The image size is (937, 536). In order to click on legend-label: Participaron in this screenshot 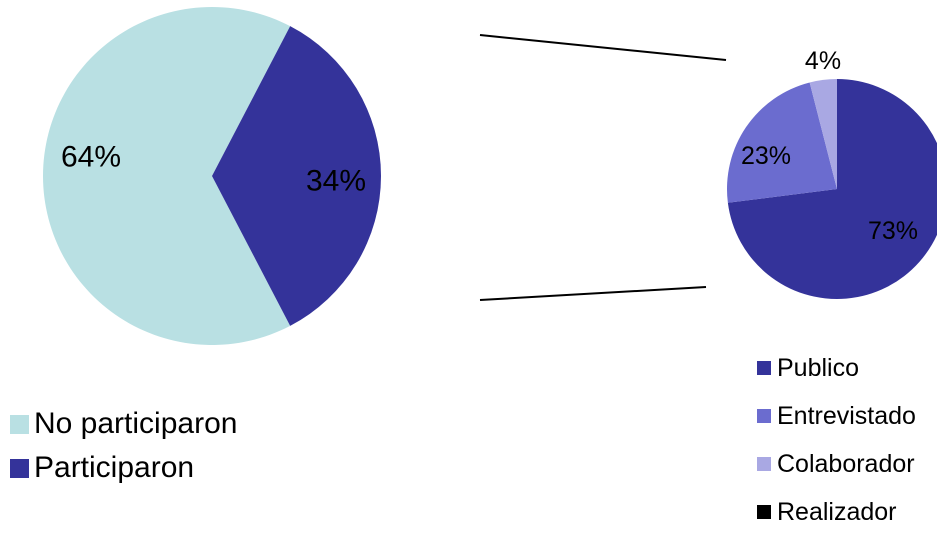, I will do `click(114, 467)`.